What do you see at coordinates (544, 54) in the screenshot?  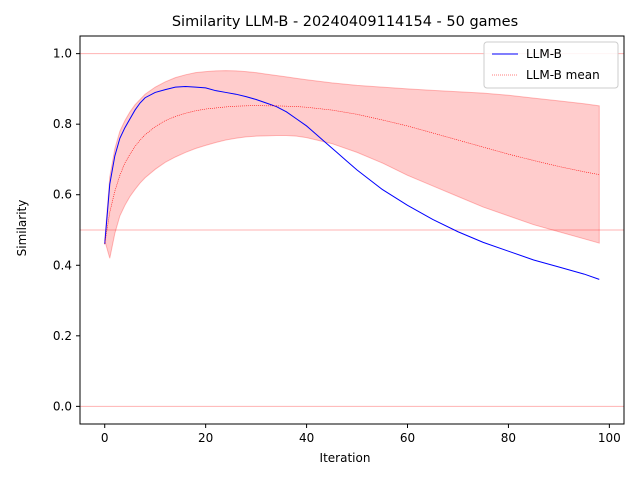 I see `legend-label-0: LLM-B` at bounding box center [544, 54].